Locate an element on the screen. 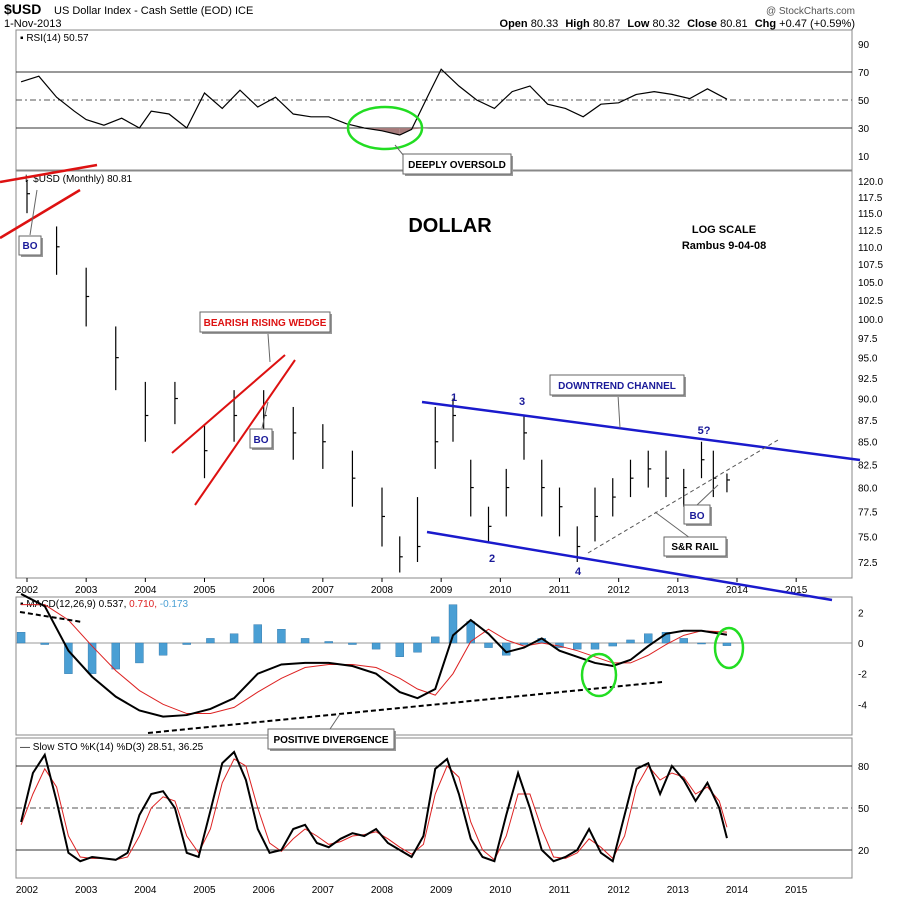 This screenshot has width=900, height=900. price-x-tick-label: 2004 is located at coordinates (145, 590).